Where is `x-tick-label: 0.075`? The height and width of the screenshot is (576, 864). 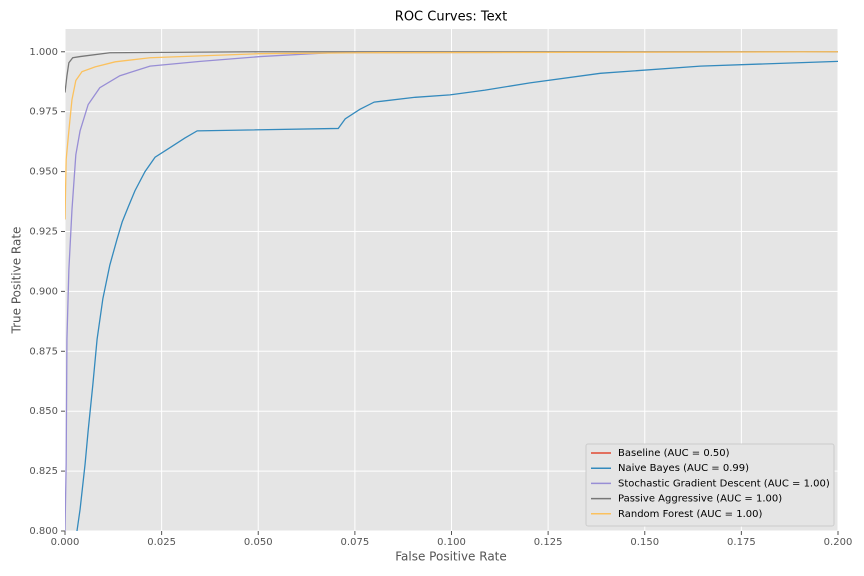
x-tick-label: 0.075 is located at coordinates (355, 542).